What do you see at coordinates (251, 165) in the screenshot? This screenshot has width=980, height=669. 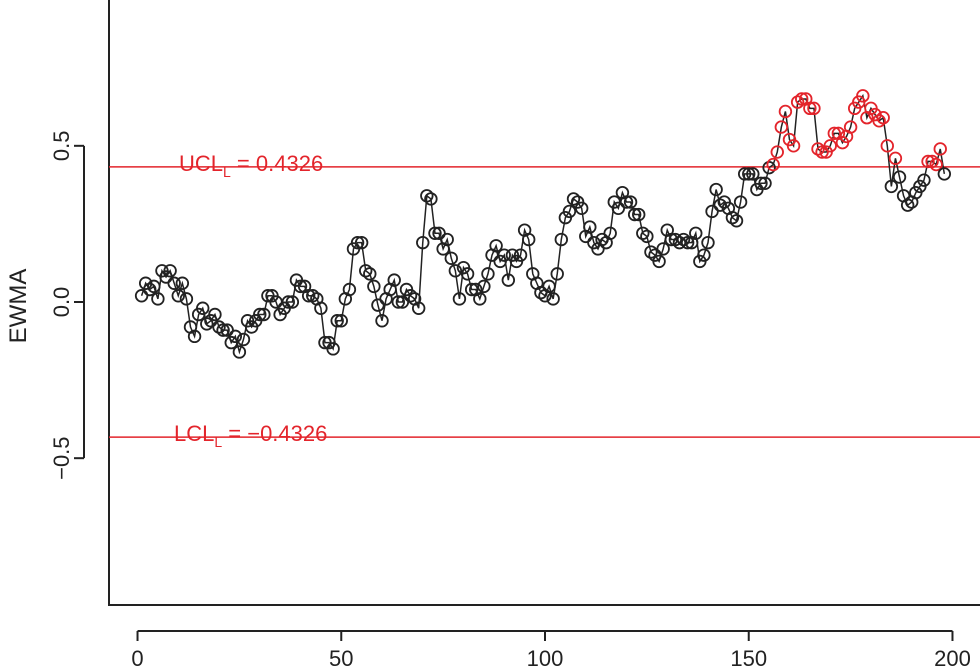 I see `ucl-label: UCLL = 0.4326` at bounding box center [251, 165].